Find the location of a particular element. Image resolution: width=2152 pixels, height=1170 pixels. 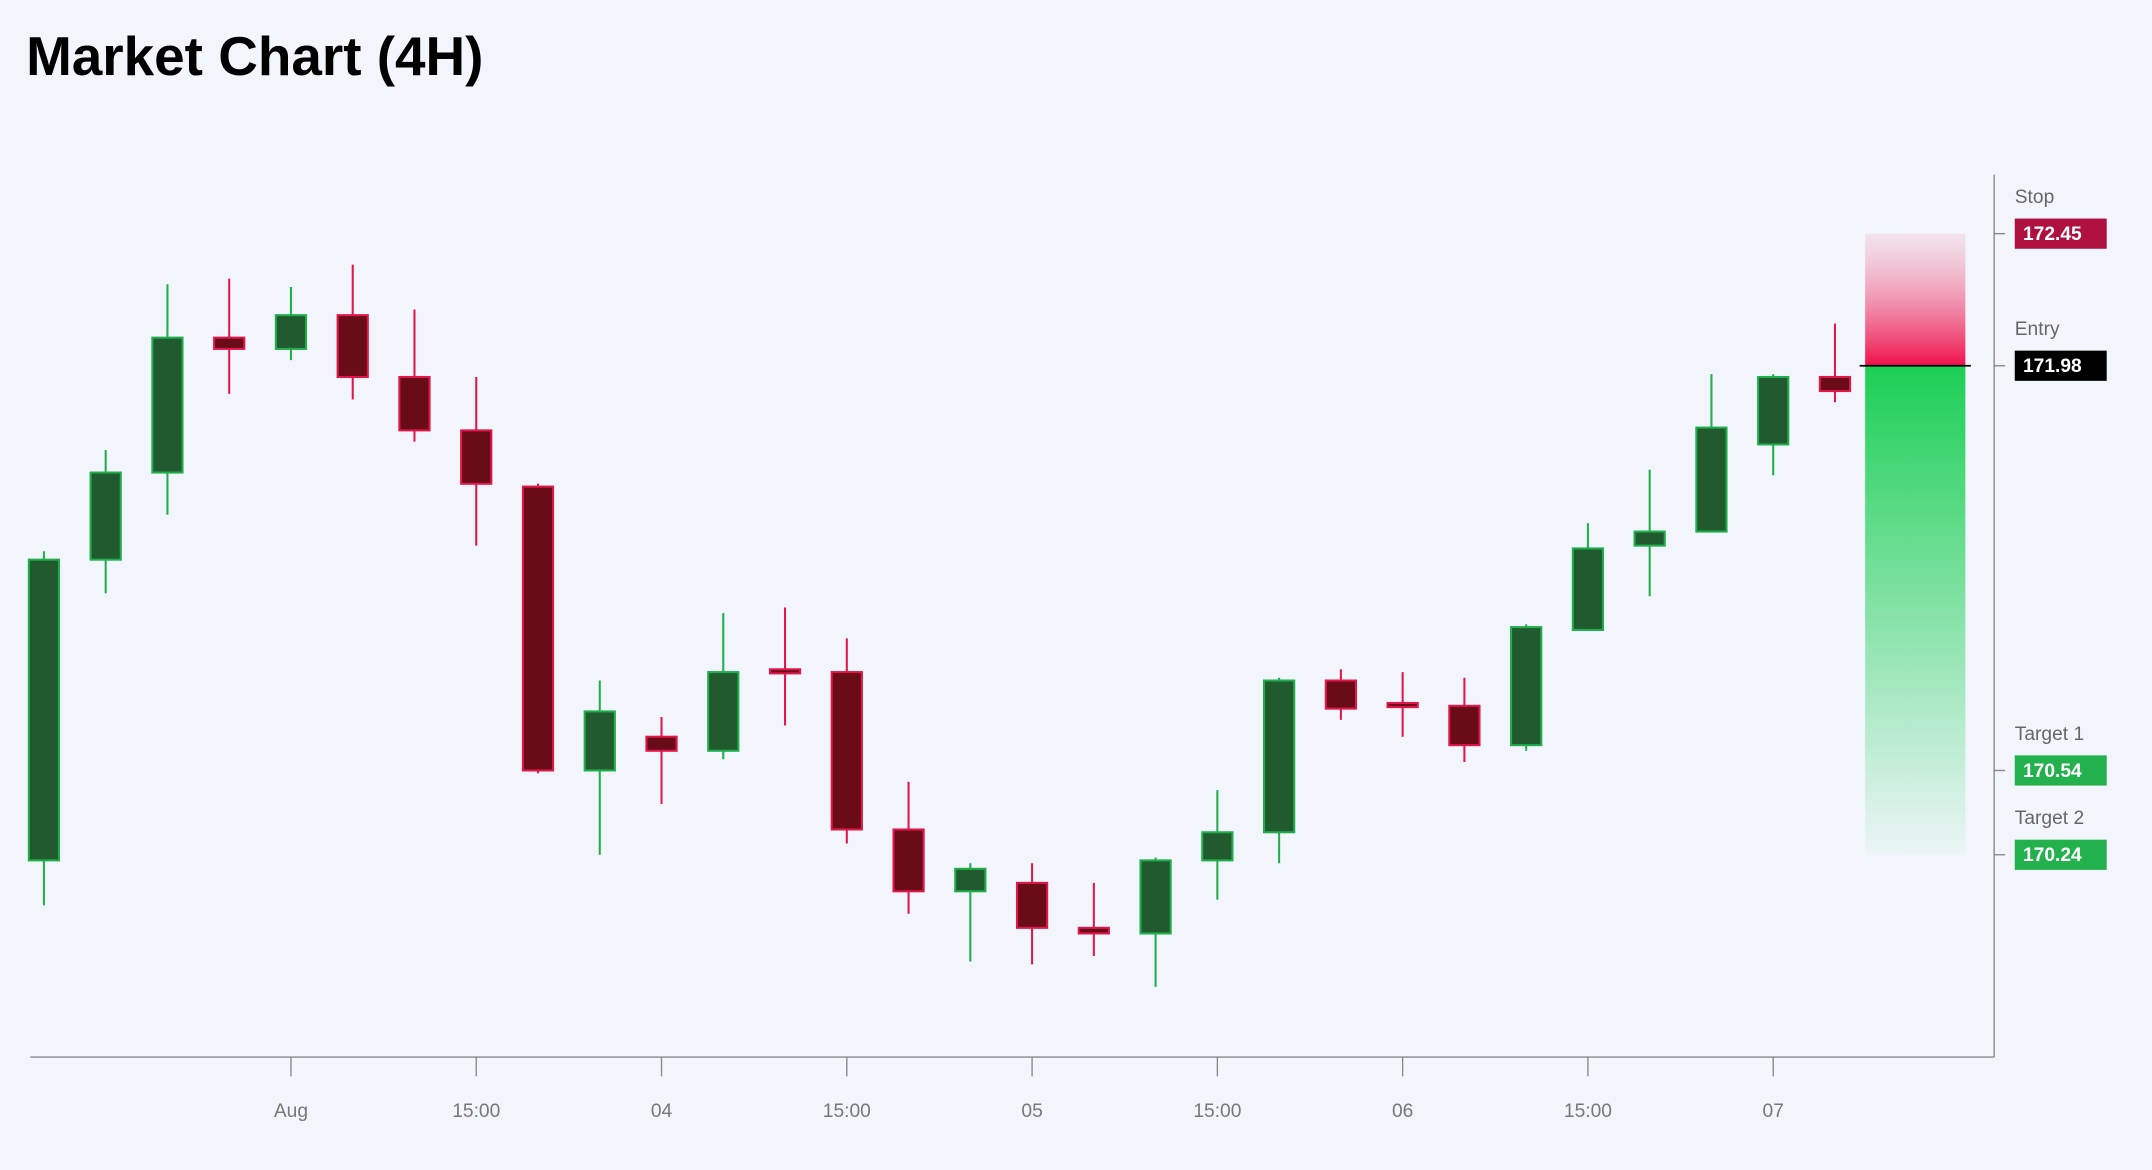

x-tick-label: Aug is located at coordinates (291, 1111).